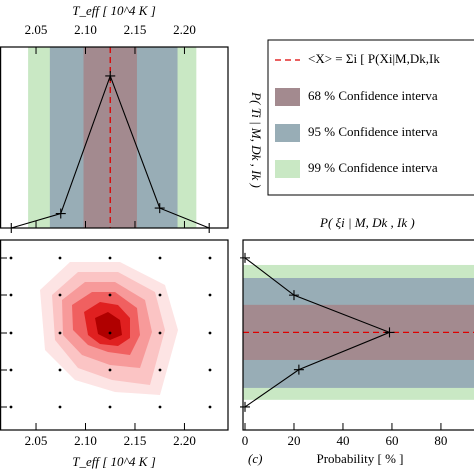 The image size is (474, 474). What do you see at coordinates (256, 139) in the screenshot?
I see `y-axis-label: P( Ti | M, Dk , Ik )` at bounding box center [256, 139].